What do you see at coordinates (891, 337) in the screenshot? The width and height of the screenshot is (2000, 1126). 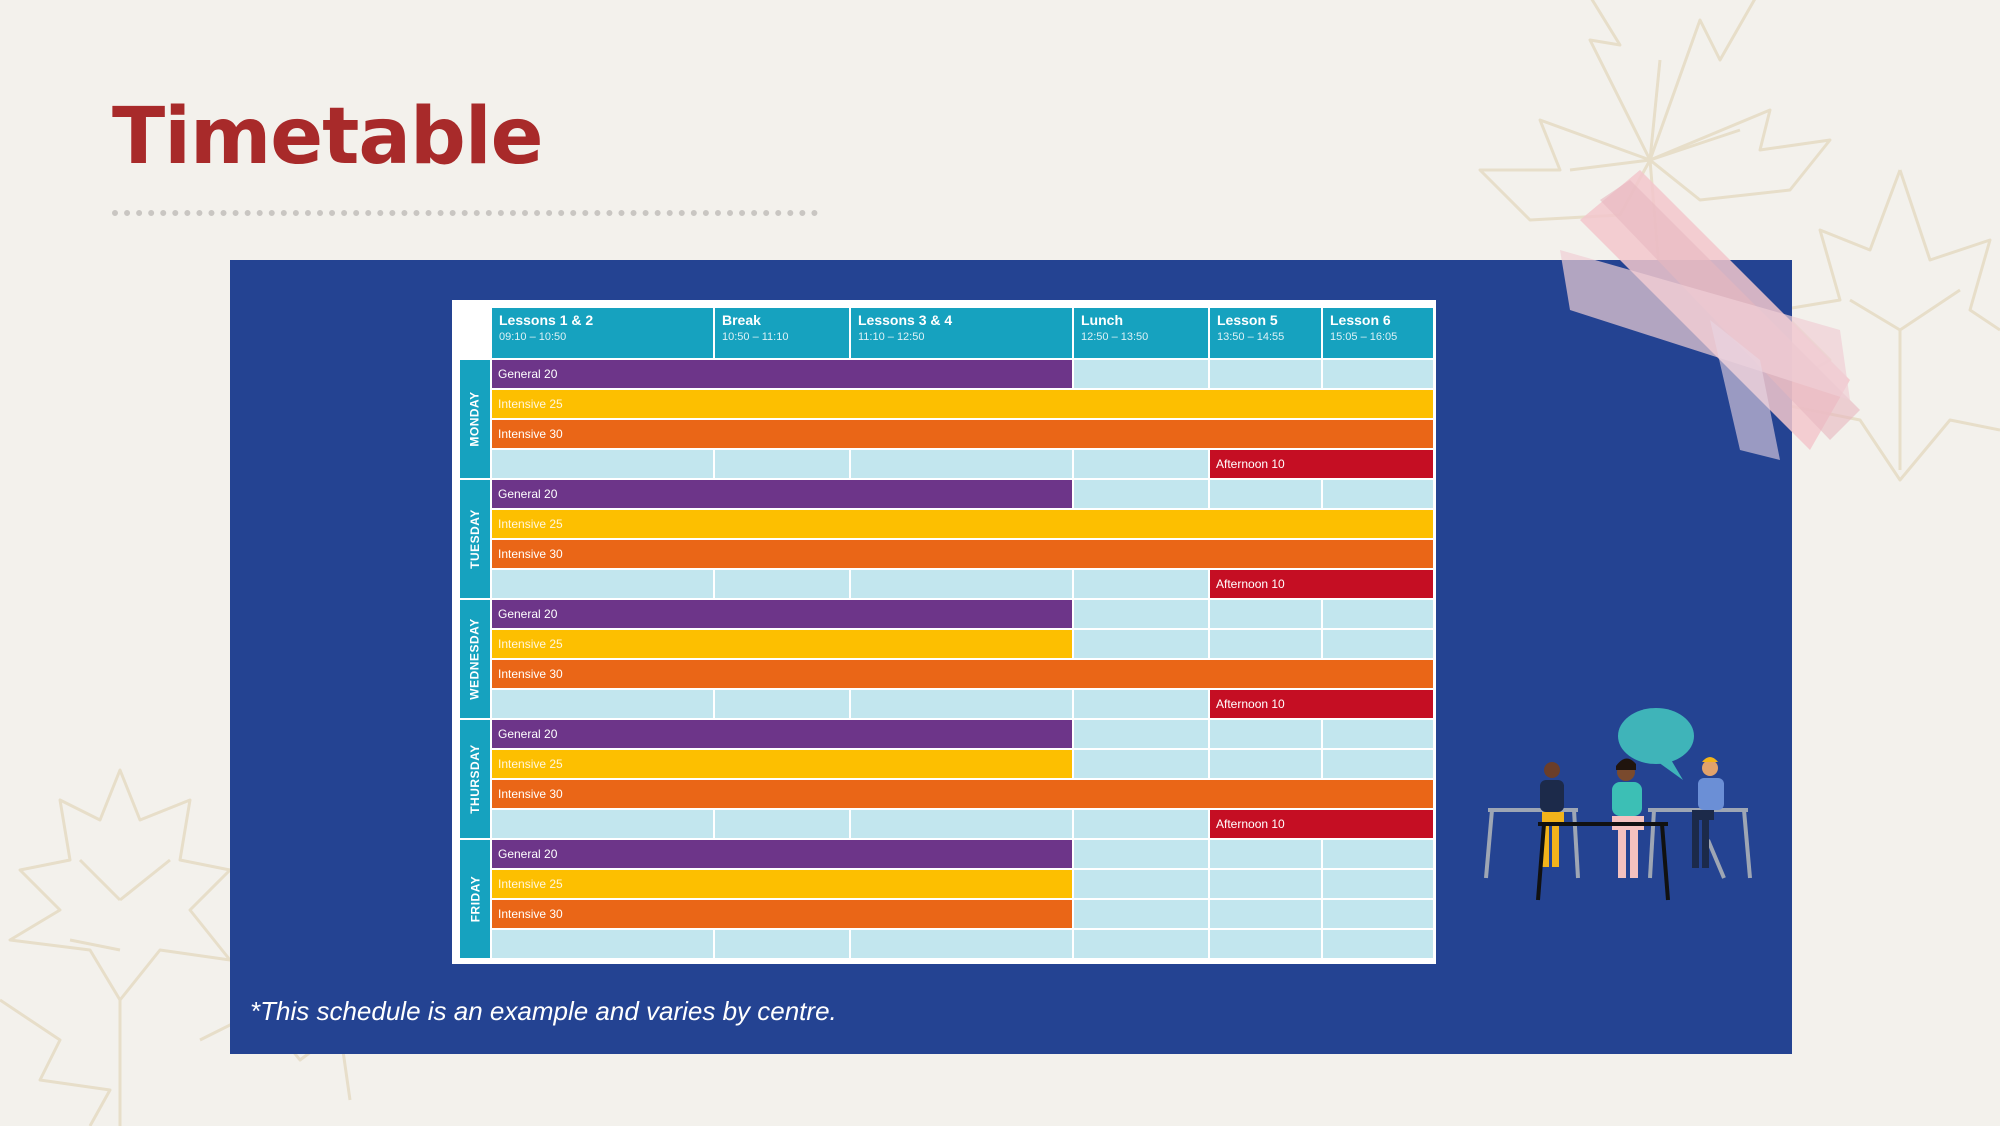 I see `column-header-time: 11:10 – 12:50` at bounding box center [891, 337].